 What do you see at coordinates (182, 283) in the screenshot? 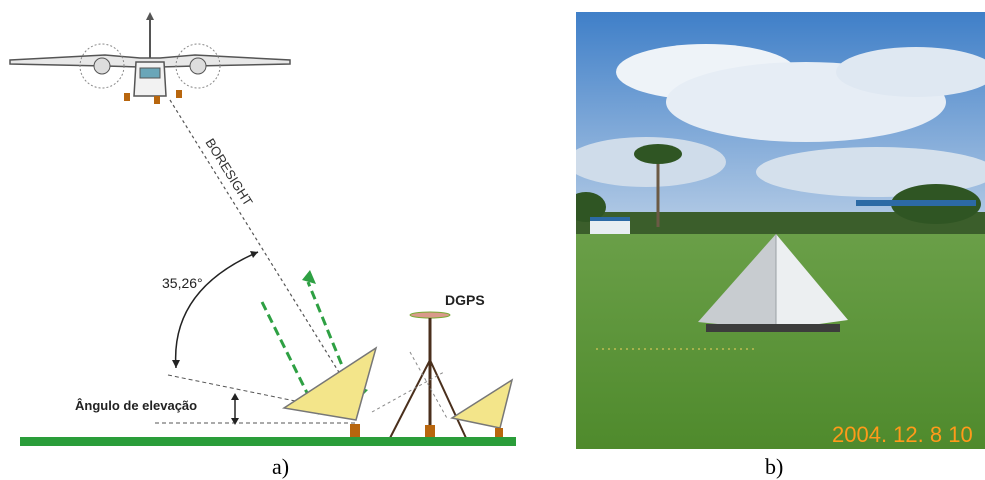
I see `angle-label: 35,26°` at bounding box center [182, 283].